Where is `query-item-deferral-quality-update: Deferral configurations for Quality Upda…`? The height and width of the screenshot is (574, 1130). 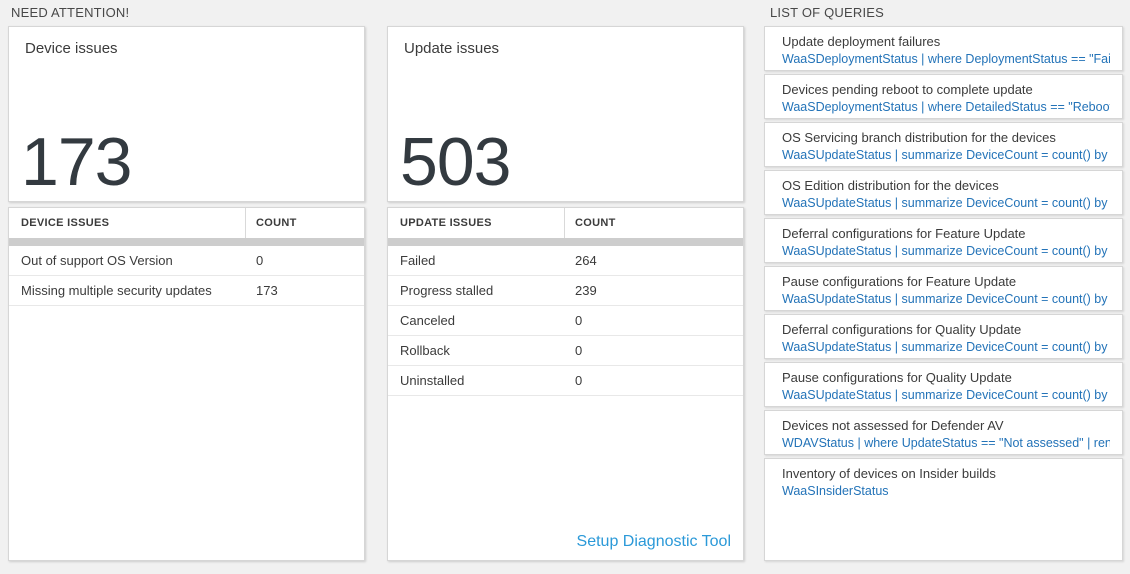
query-item-deferral-quality-update: Deferral configurations for Quality Upda… is located at coordinates (943, 336).